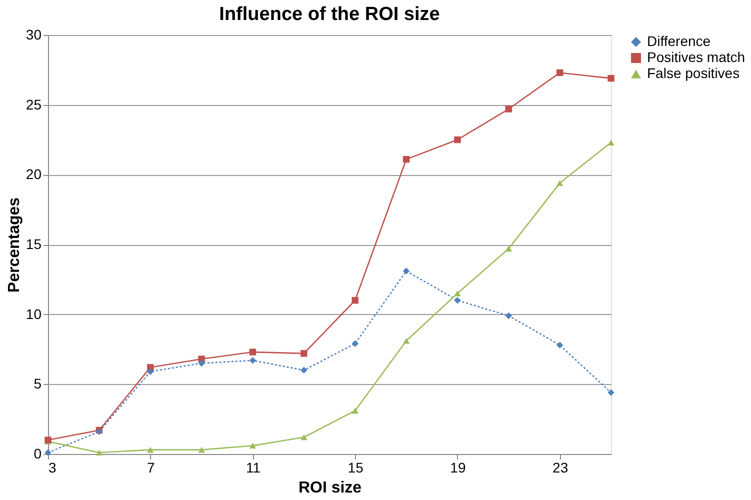  What do you see at coordinates (38, 454) in the screenshot?
I see `y-tick-label: 0` at bounding box center [38, 454].